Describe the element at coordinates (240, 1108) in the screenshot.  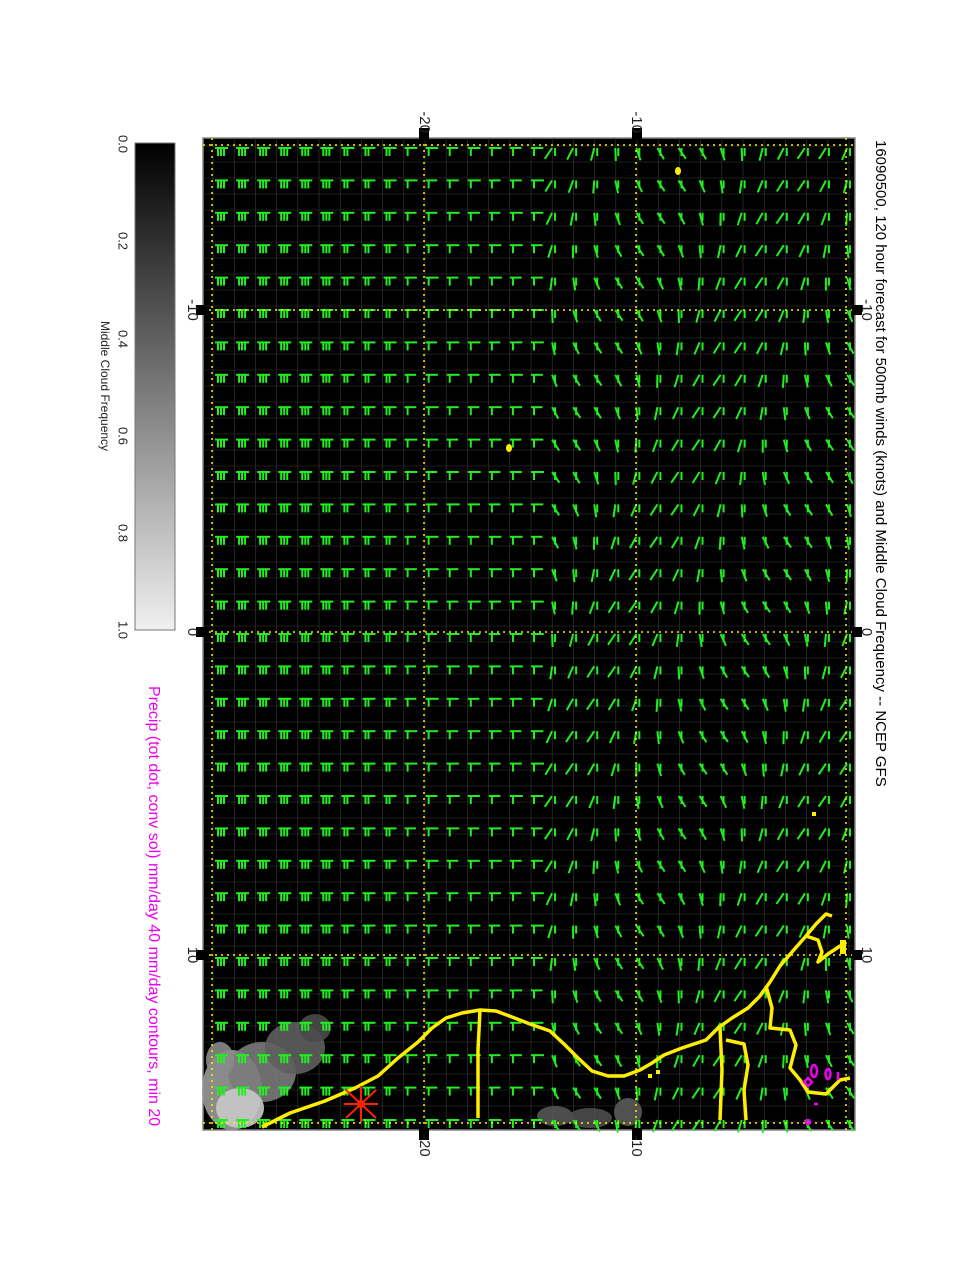
I see `cloud-blob` at that location.